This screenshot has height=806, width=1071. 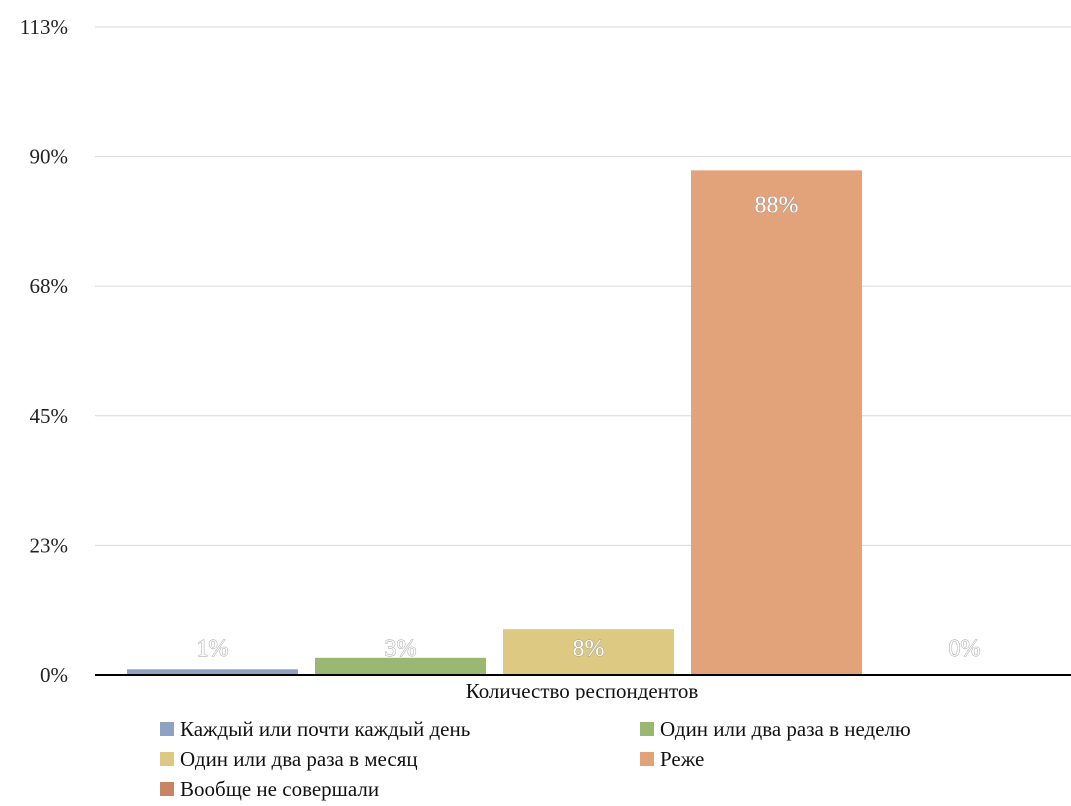 What do you see at coordinates (400, 789) in the screenshot?
I see `legend-item: Вообще не совершали` at bounding box center [400, 789].